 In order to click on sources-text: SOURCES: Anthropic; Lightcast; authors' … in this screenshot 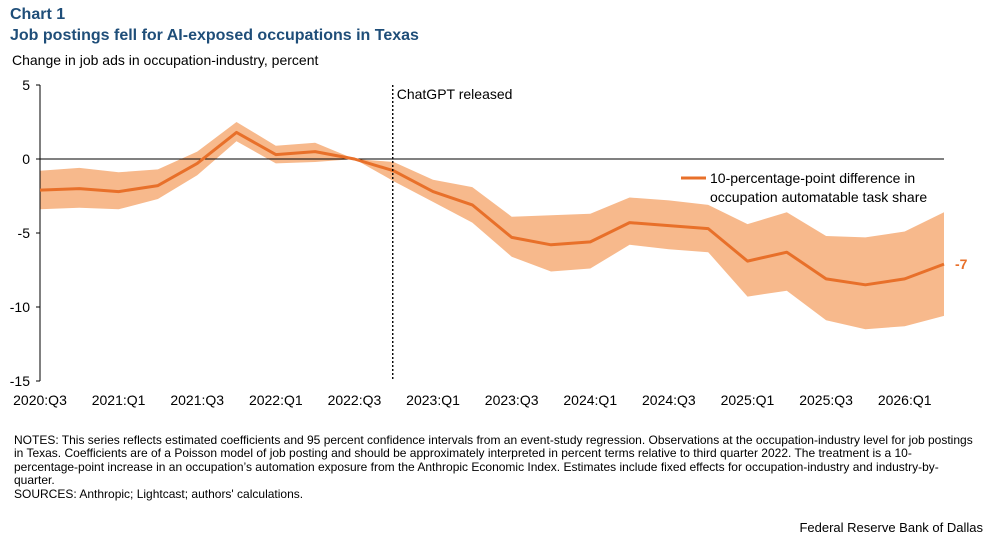, I will do `click(159, 493)`.